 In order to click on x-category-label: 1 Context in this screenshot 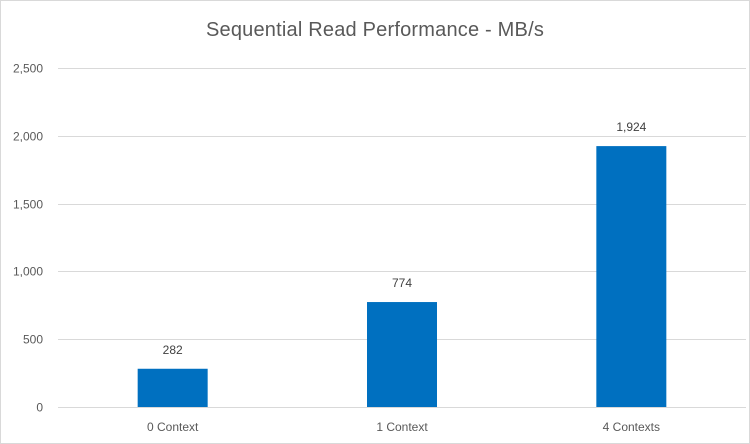, I will do `click(402, 427)`.